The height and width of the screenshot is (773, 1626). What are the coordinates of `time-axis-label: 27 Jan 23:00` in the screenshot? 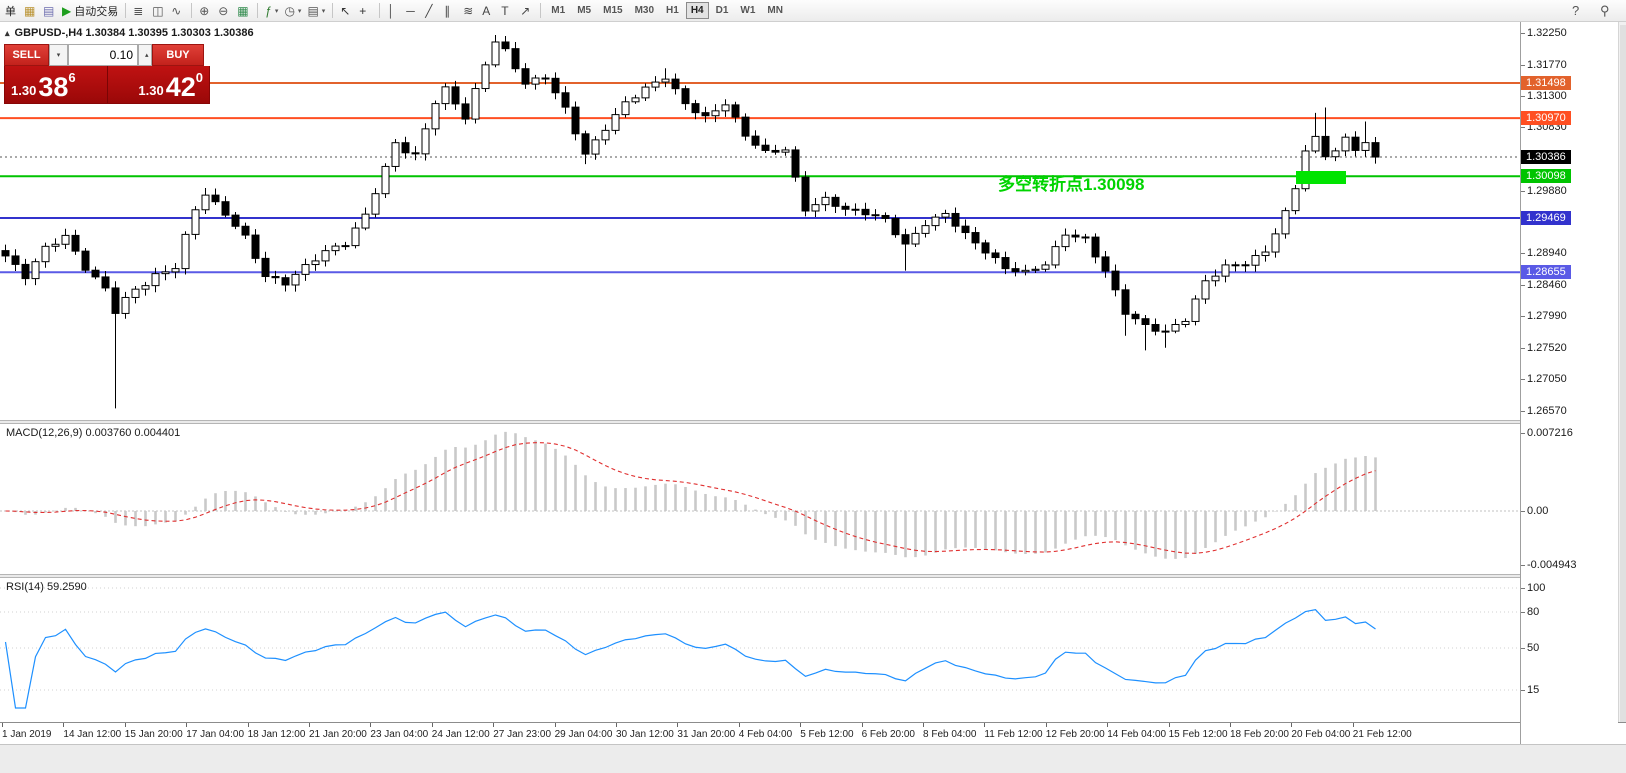 It's located at (522, 734).